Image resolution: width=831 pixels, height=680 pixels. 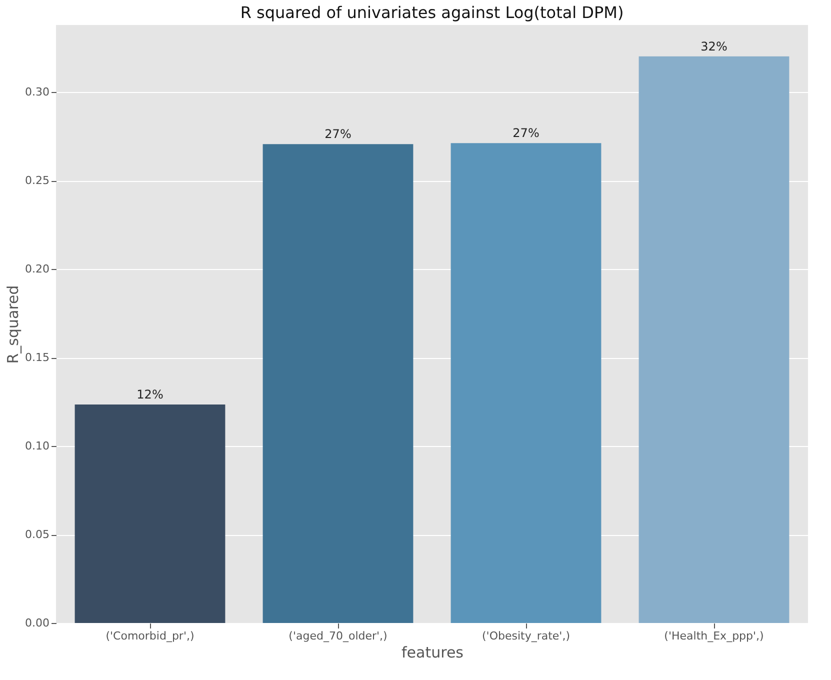 What do you see at coordinates (433, 653) in the screenshot?
I see `x-axis-title: features` at bounding box center [433, 653].